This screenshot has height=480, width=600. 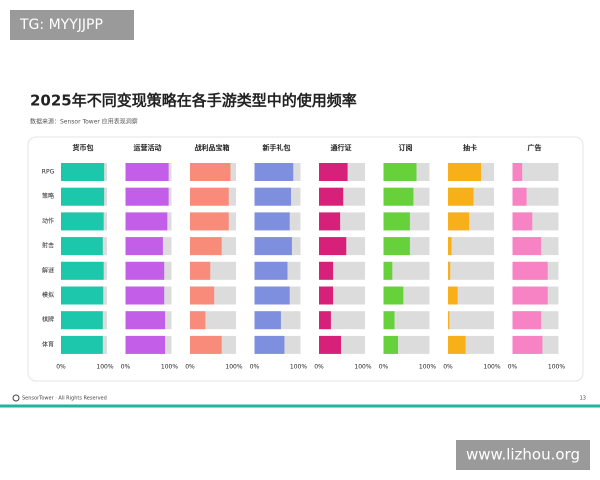 I want to click on category-label: 体育, so click(x=48, y=344).